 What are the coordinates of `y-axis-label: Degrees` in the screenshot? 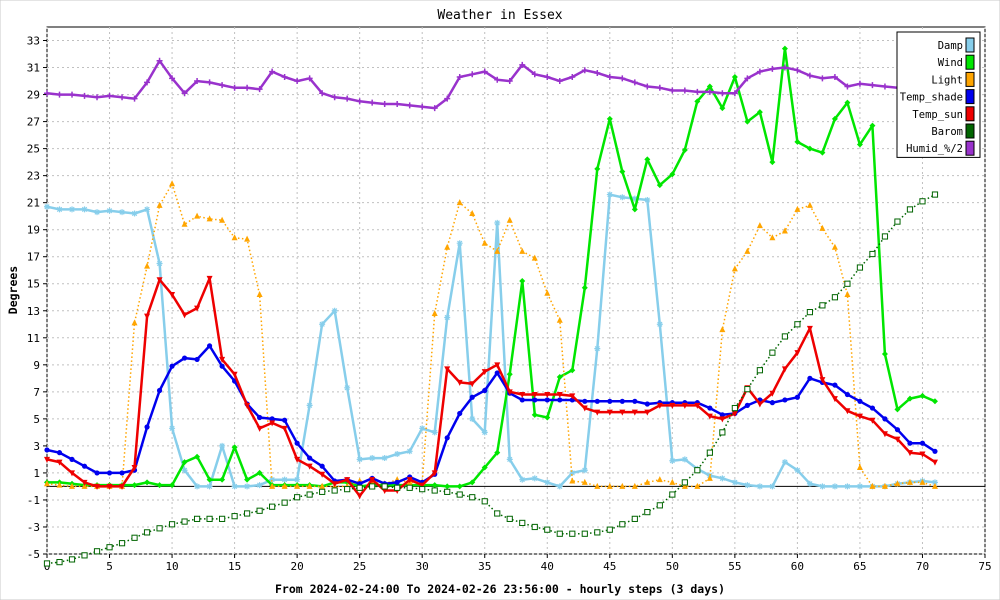 It's located at (13, 290).